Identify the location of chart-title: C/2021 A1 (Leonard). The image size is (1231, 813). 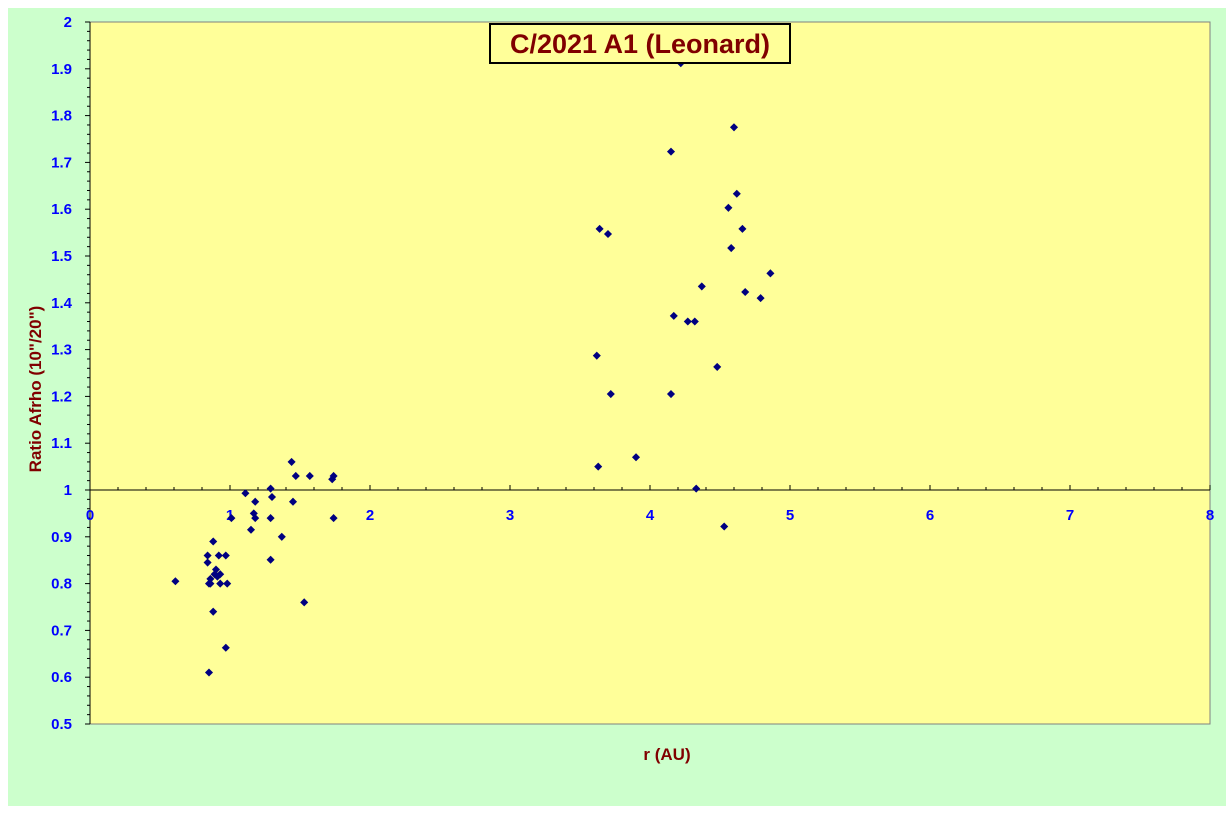
(640, 44).